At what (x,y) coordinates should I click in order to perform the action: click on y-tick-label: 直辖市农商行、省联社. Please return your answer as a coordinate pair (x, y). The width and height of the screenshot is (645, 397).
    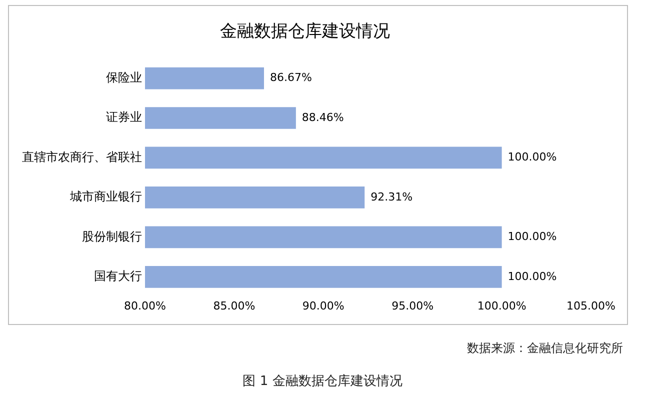
    Looking at the image, I should click on (82, 157).